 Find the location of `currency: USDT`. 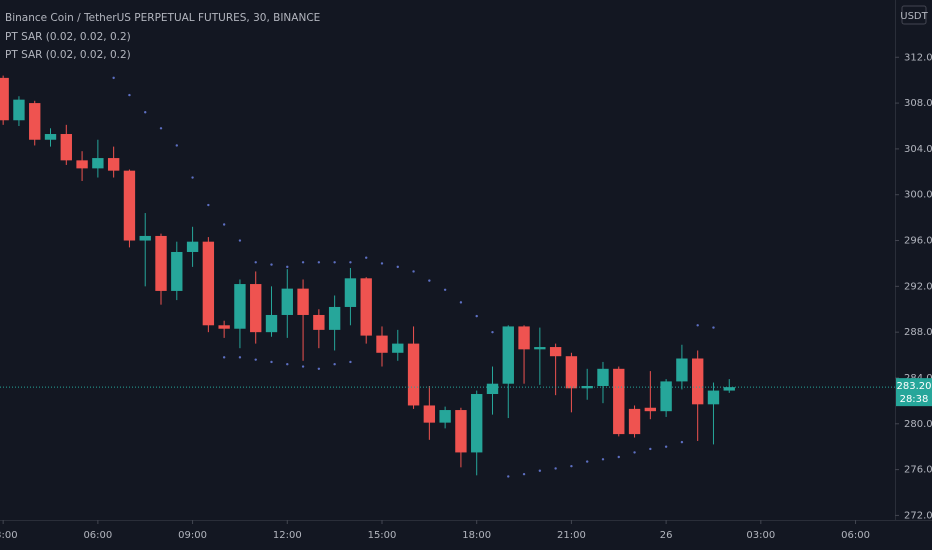

currency: USDT is located at coordinates (914, 16).